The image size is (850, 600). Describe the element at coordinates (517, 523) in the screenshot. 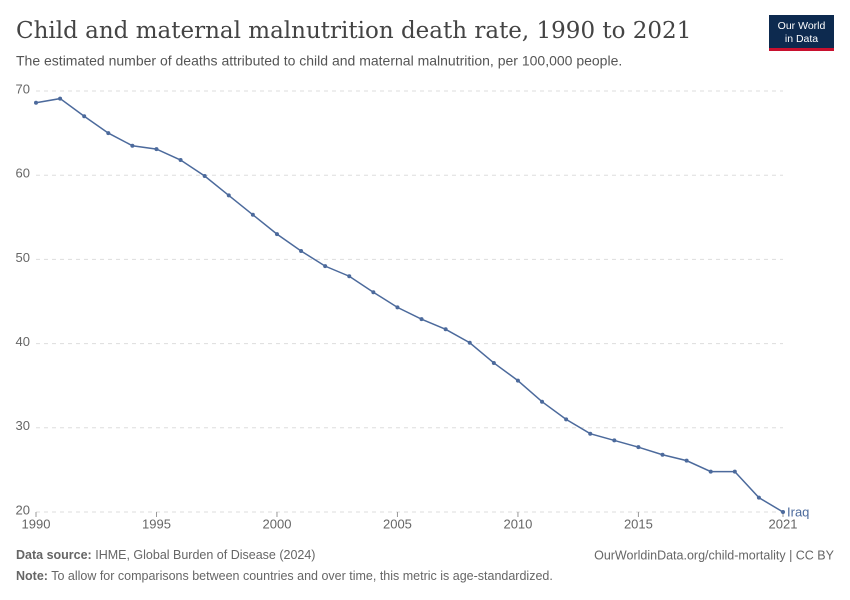

I see `x-tick-label: 2010` at that location.